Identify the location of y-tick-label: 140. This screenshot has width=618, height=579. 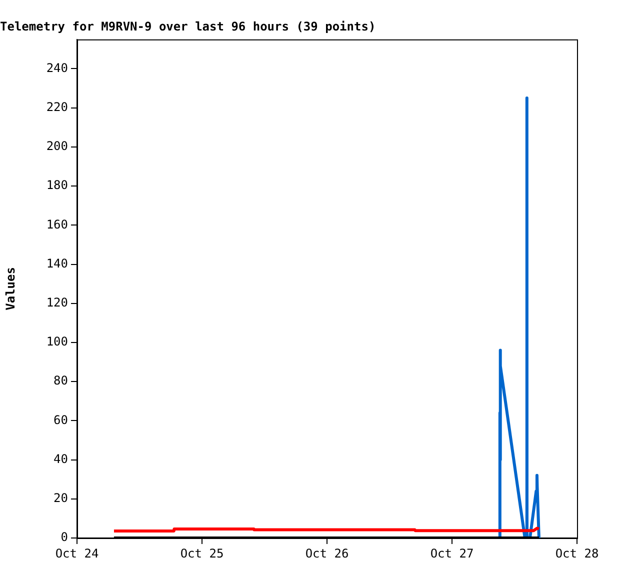
(57, 263).